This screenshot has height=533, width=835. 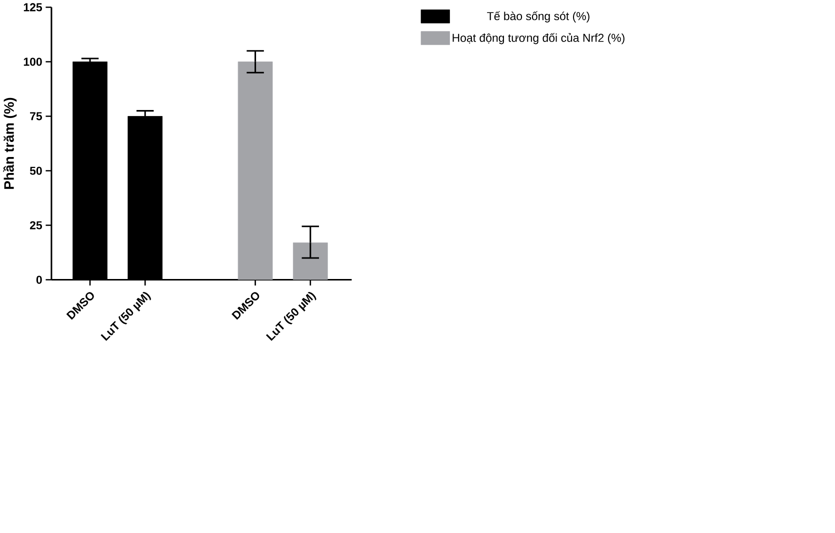 I want to click on y-tick-label: 0, so click(x=39, y=280).